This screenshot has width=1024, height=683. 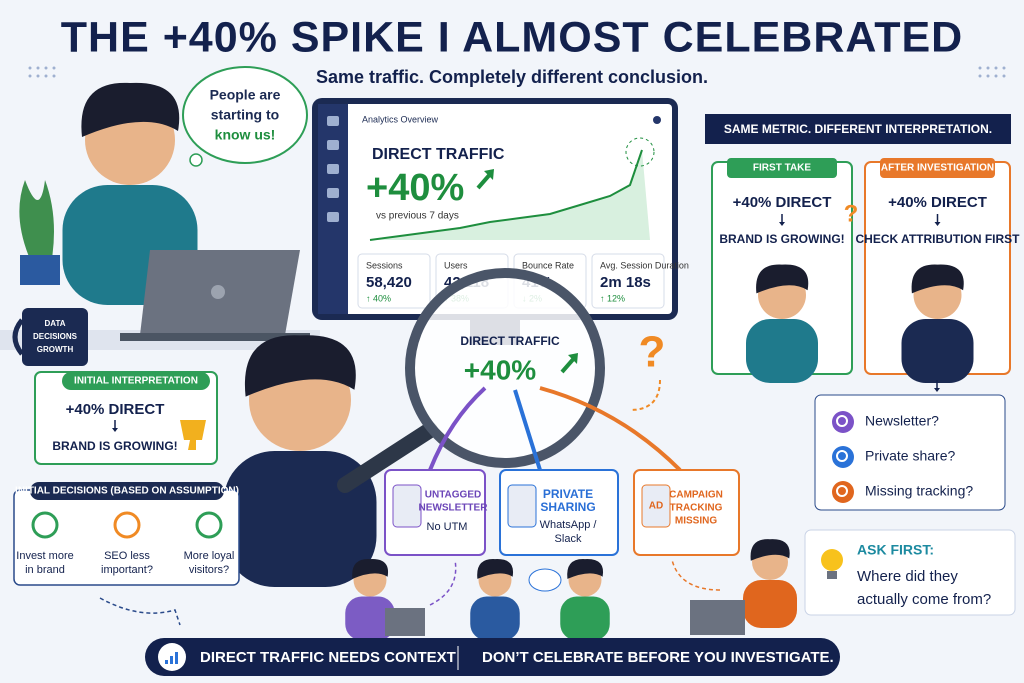 I want to click on badge-text: INITIAL DECISIONS (BASED ON ASSUMPTION), so click(x=127, y=491).